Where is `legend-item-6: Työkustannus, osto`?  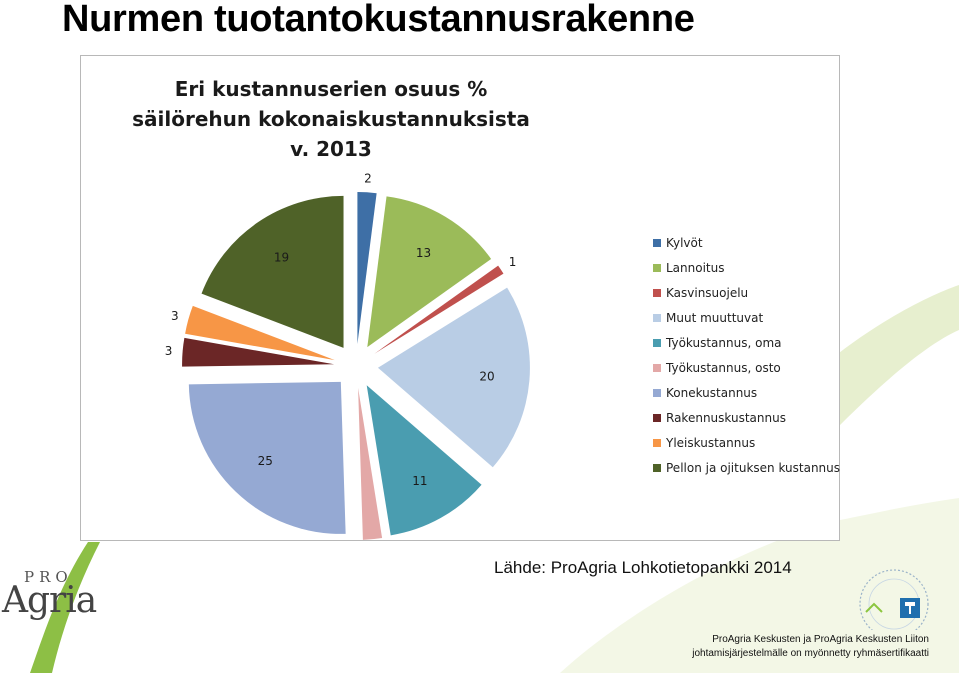 legend-item-6: Työkustannus, osto is located at coordinates (746, 367).